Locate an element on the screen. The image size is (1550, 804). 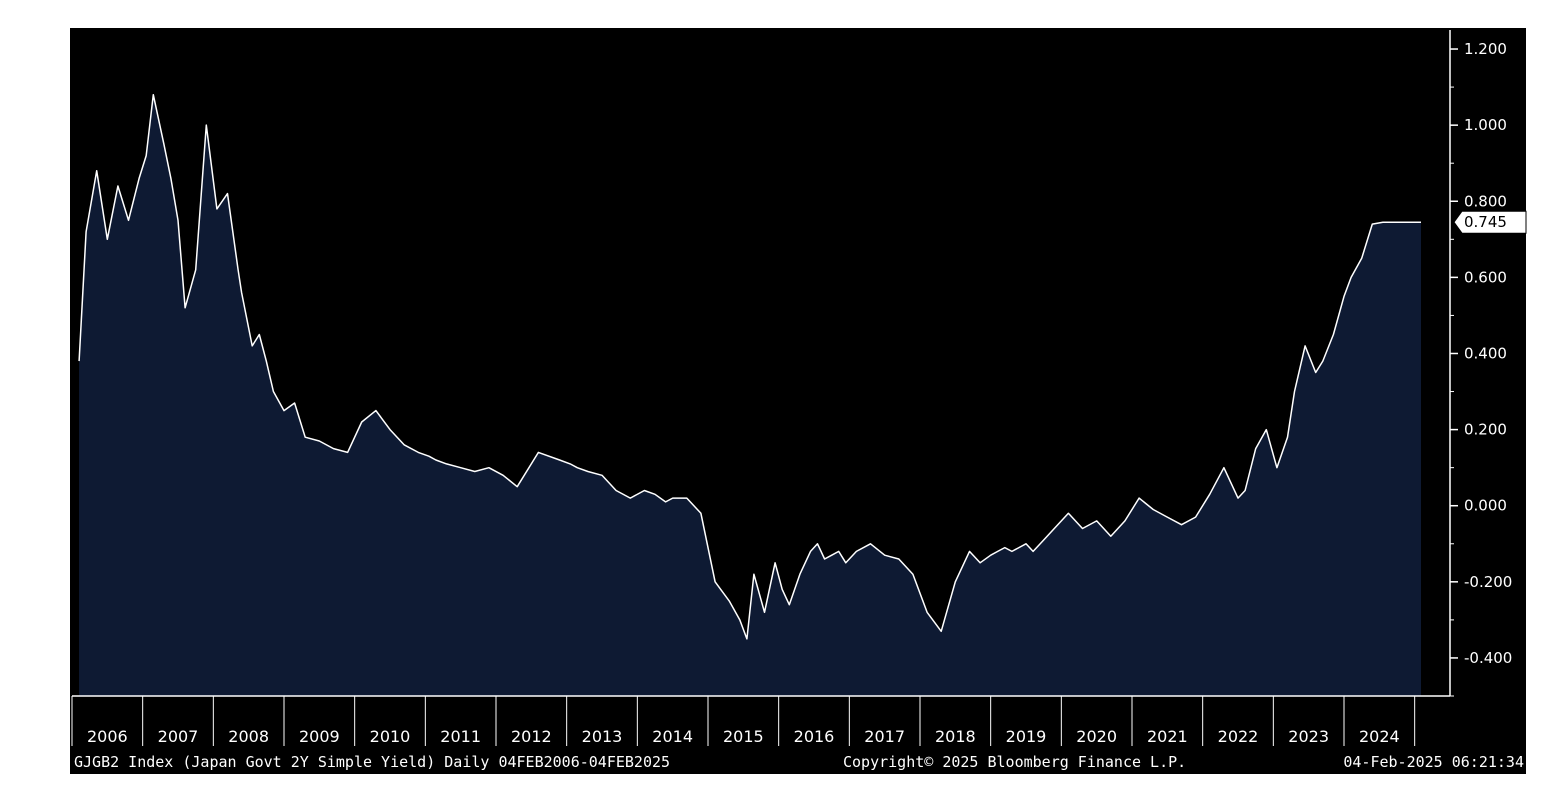
x-tick-label: 2018 is located at coordinates (955, 736).